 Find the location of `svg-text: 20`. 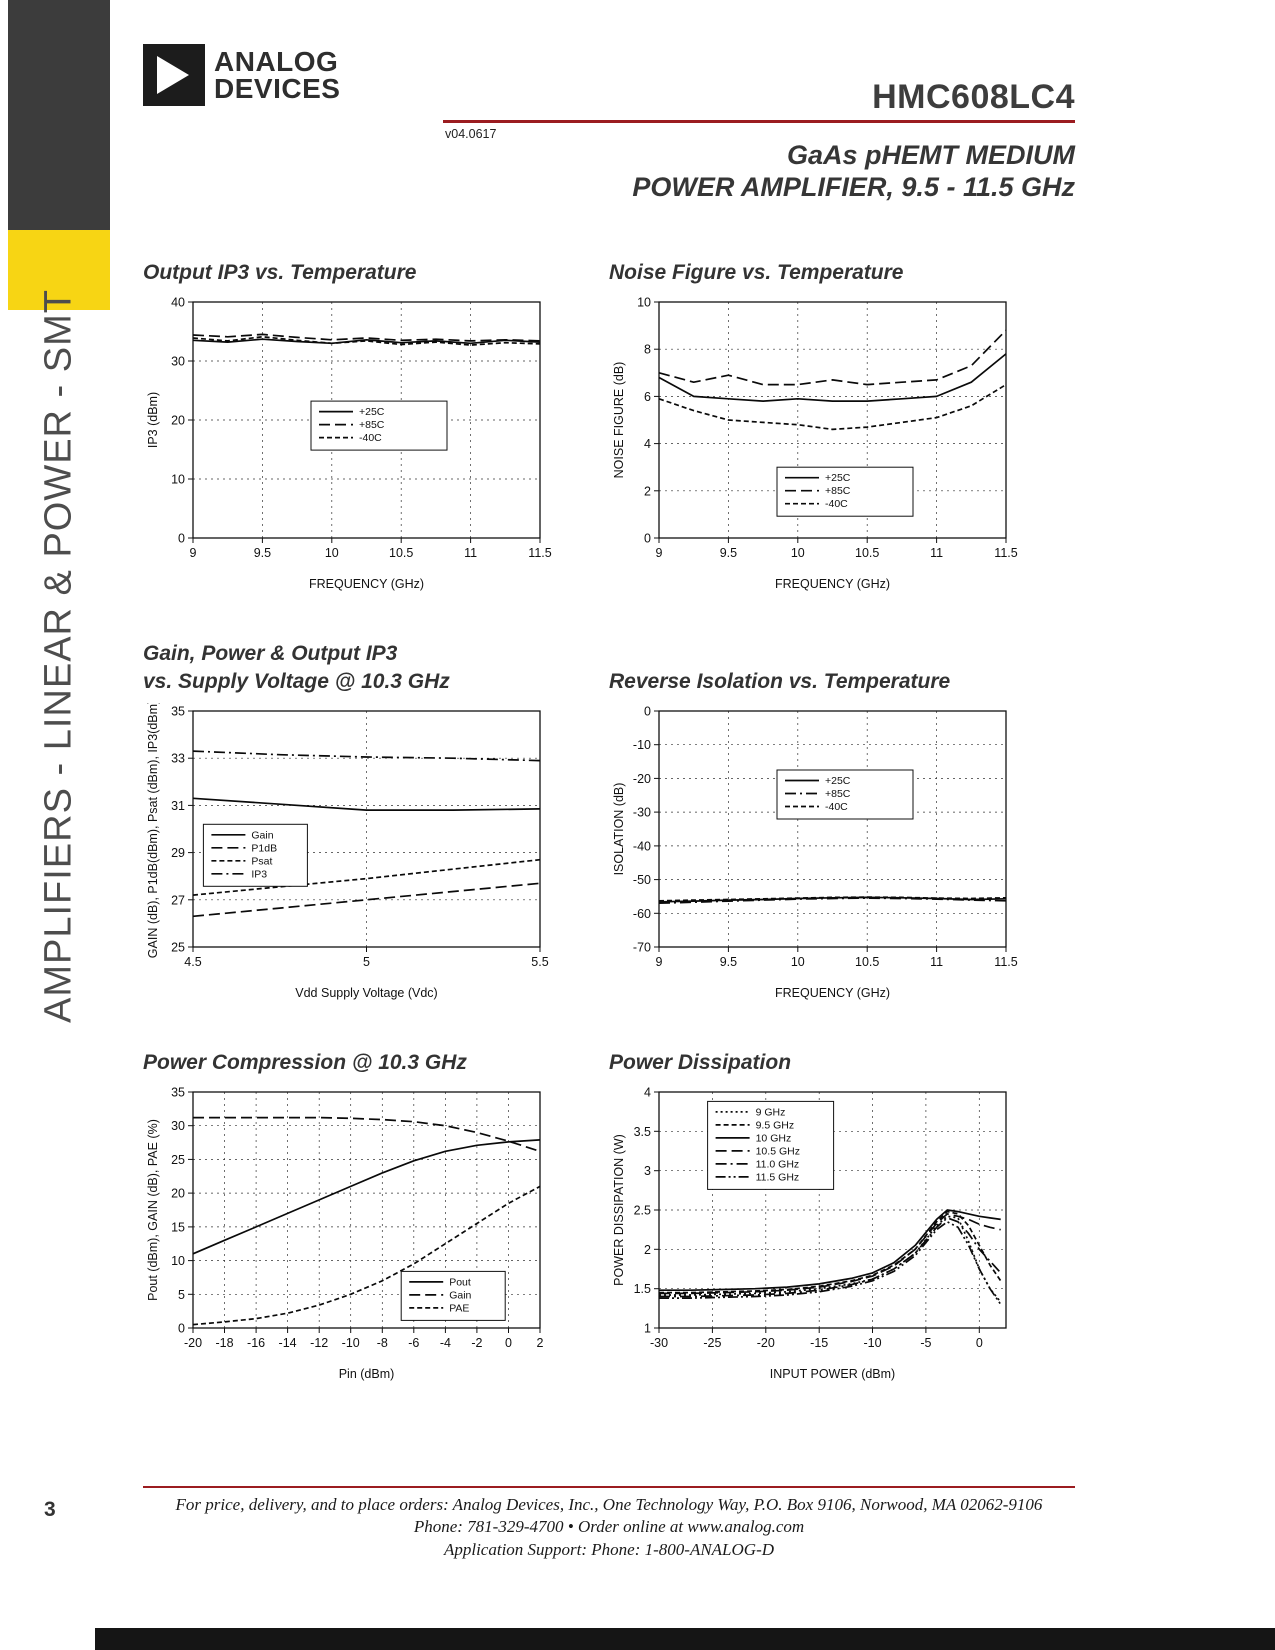

svg-text: 20 is located at coordinates (178, 1194).